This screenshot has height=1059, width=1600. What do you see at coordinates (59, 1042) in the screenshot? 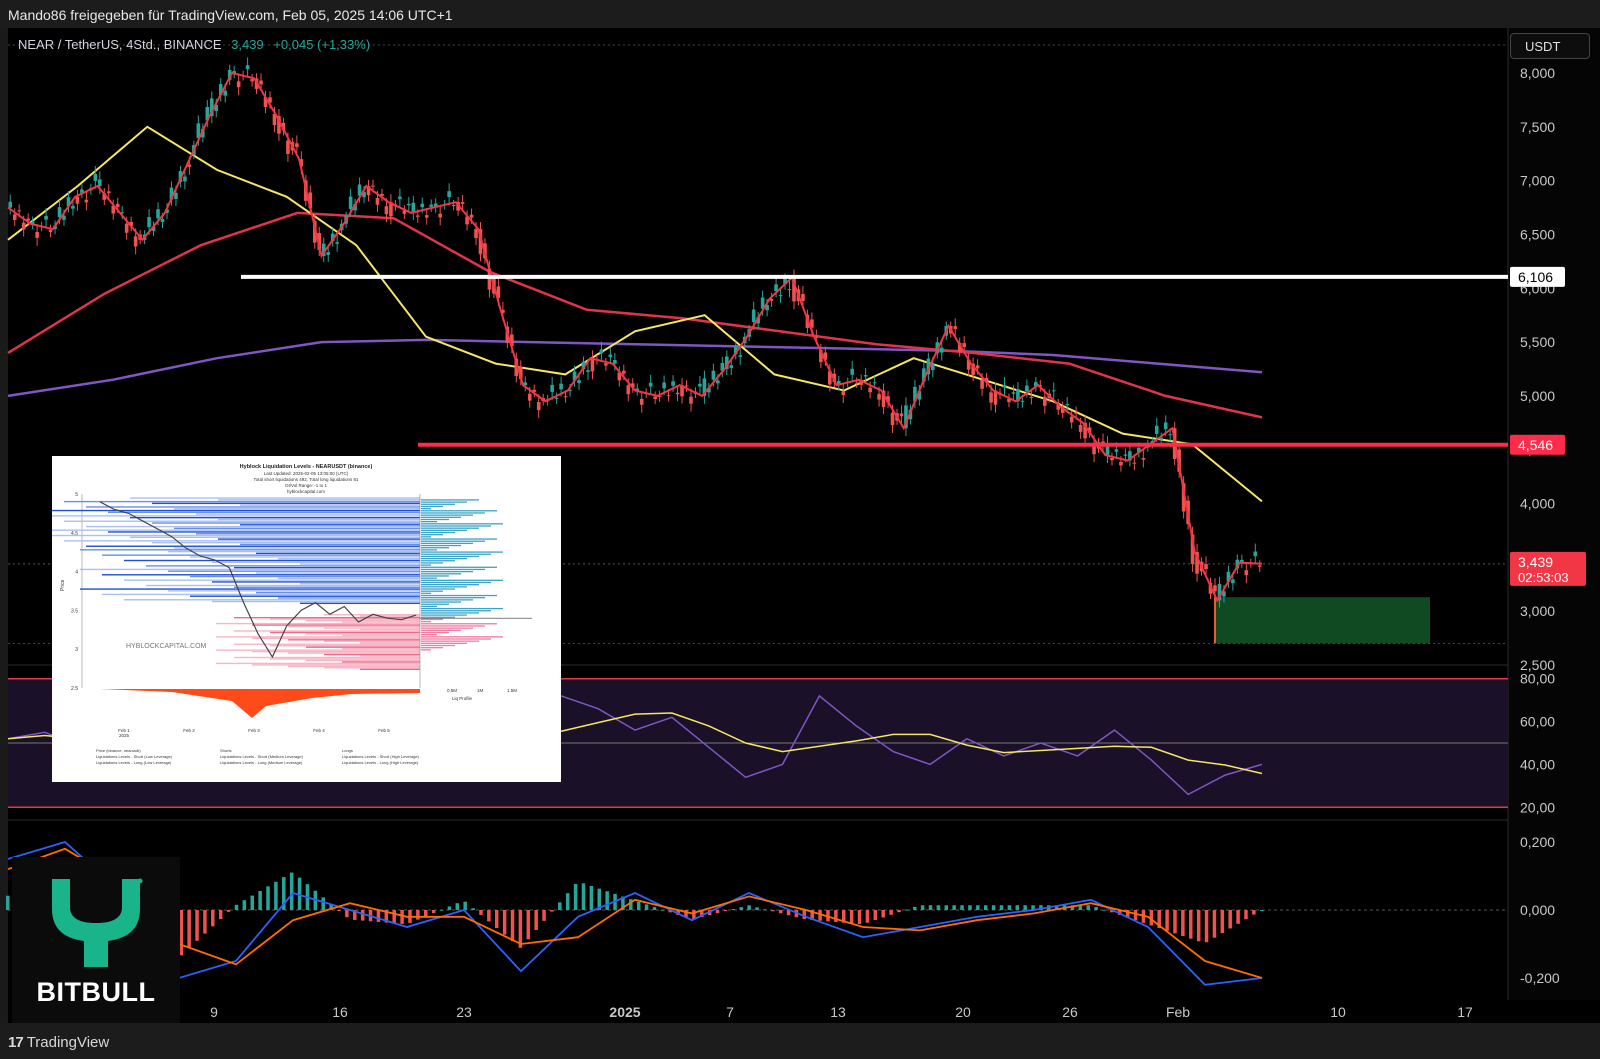
I see `tradingview-logo: 17 TradingView` at bounding box center [59, 1042].